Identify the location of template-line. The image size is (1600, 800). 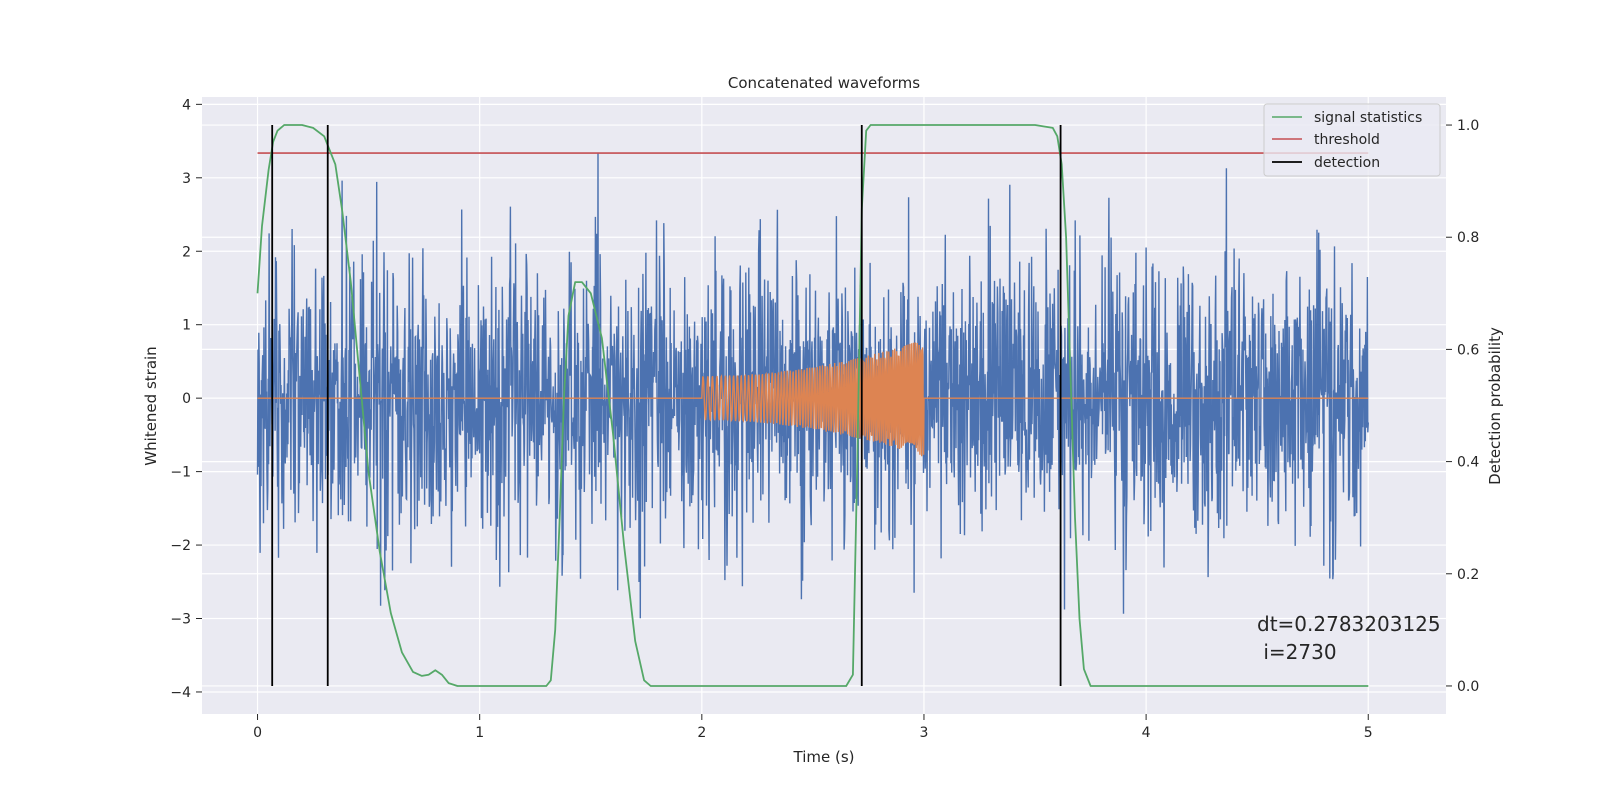
(813, 399).